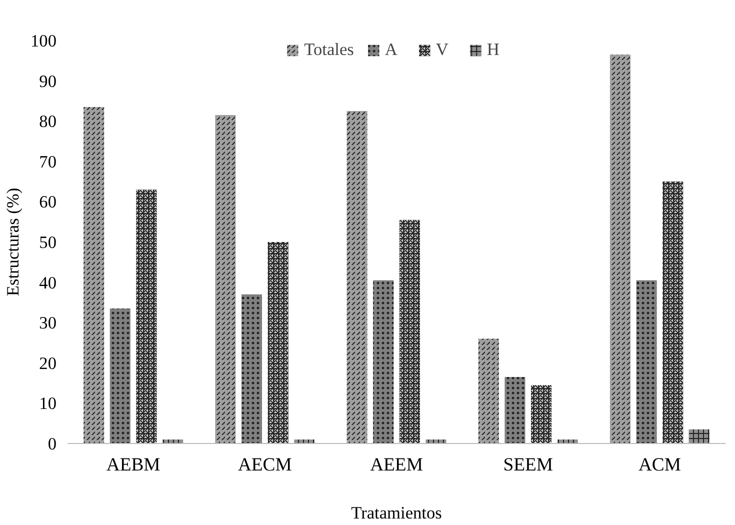 The width and height of the screenshot is (735, 525). I want to click on y-tick-label: 70, so click(47, 162).